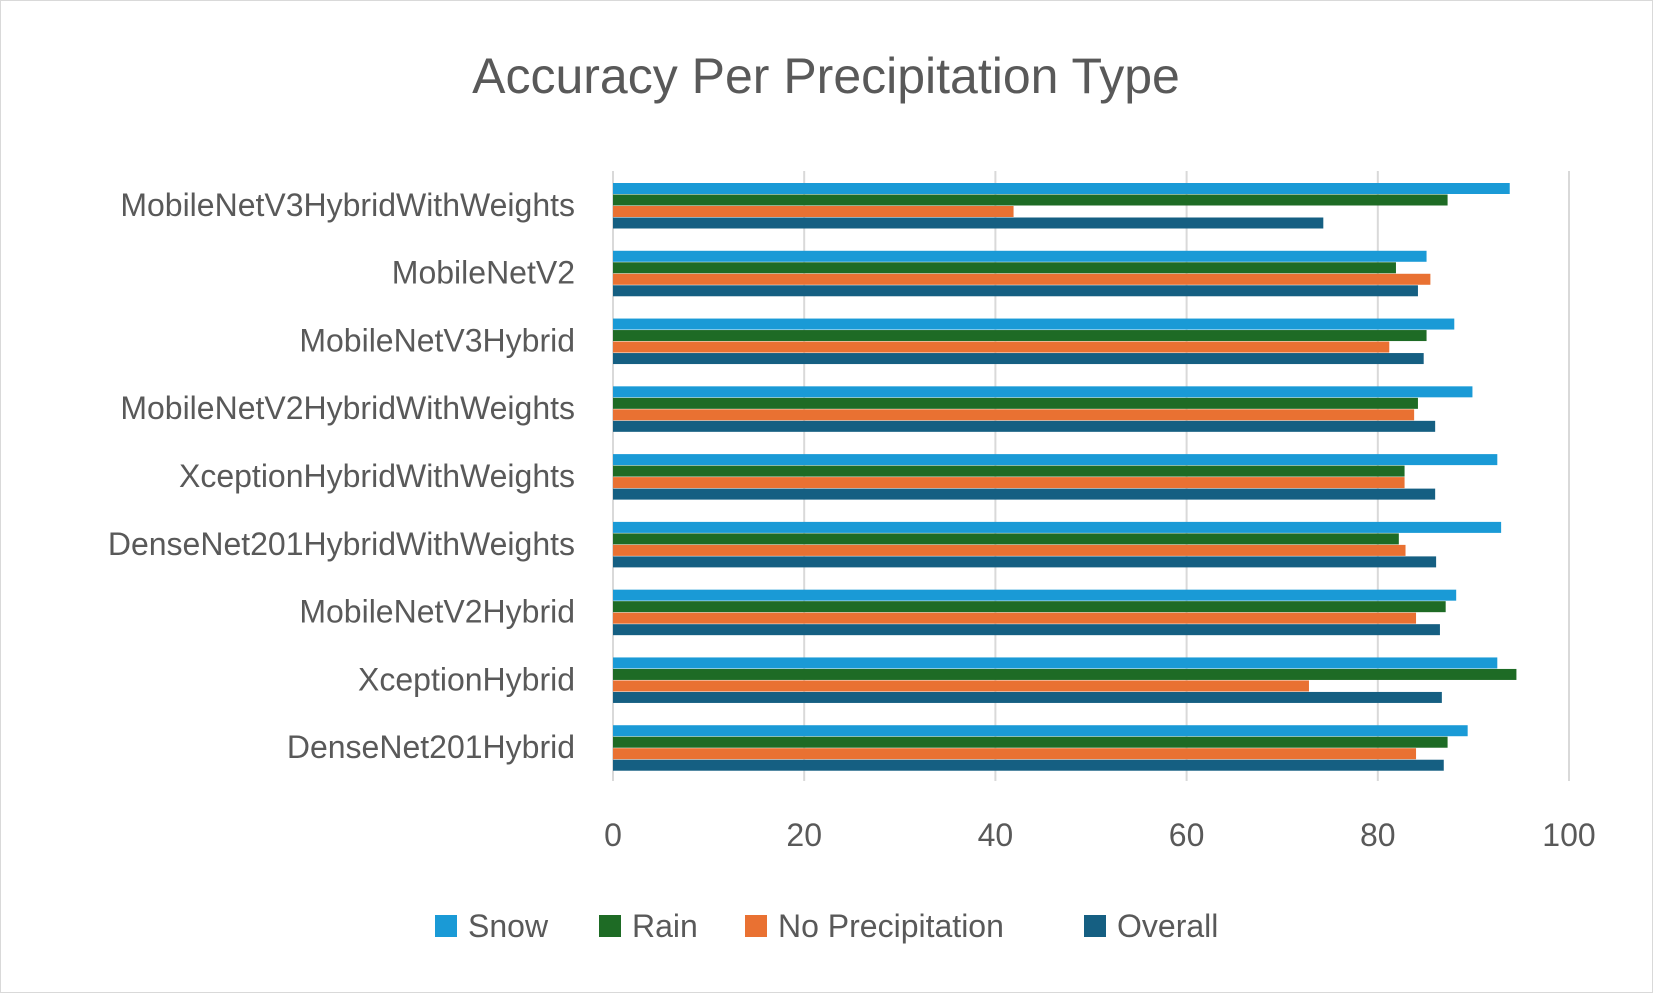 The width and height of the screenshot is (1653, 997). What do you see at coordinates (996, 835) in the screenshot?
I see `x-tick-label: 40` at bounding box center [996, 835].